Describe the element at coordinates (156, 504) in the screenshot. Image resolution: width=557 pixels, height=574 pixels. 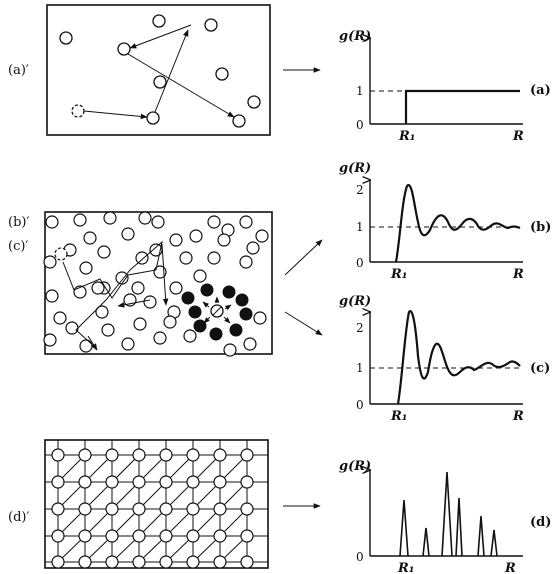
I see `crystal-box` at that location.